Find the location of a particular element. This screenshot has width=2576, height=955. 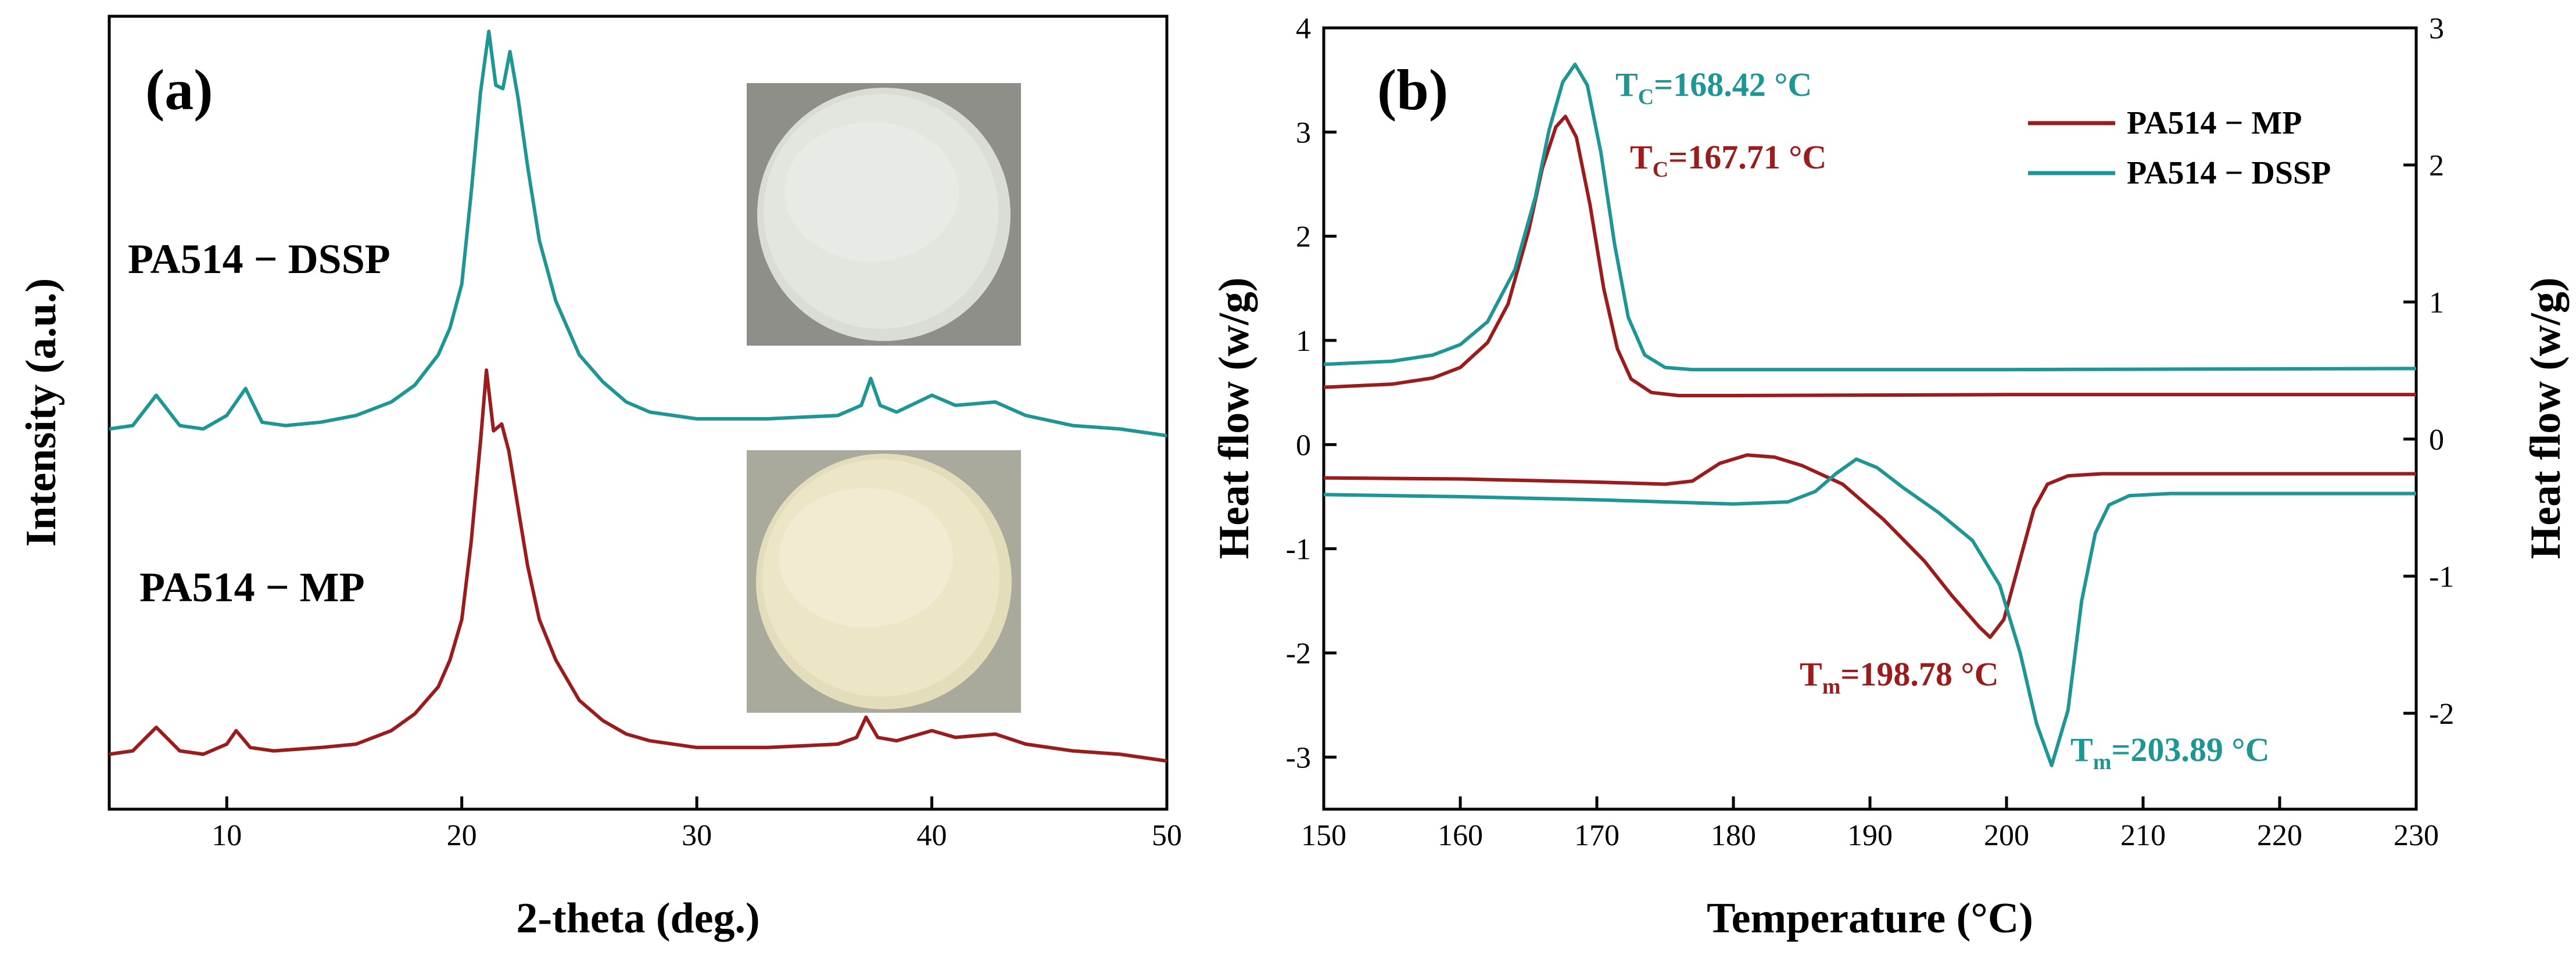

annotation-tc-dssp: TC=168.42 °C is located at coordinates (1713, 87).